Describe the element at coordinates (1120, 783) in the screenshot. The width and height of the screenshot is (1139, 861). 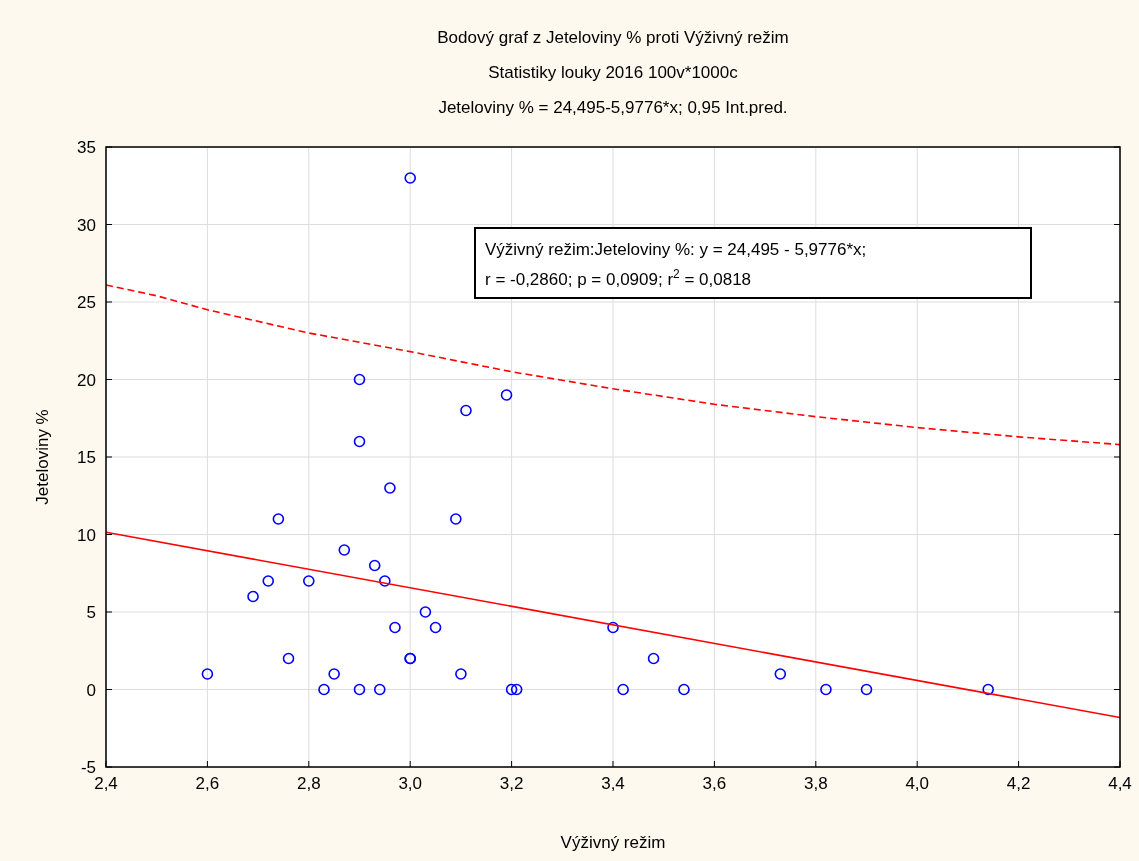
I see `x-tick-label: 4,4` at that location.